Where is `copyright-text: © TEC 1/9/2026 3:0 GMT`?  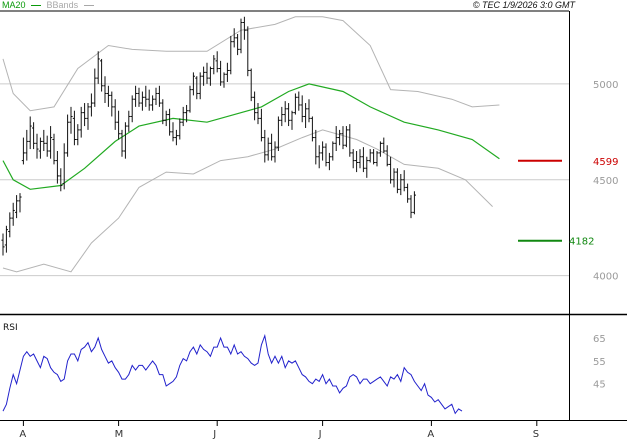
copyright-text: © TEC 1/9/2026 3:0 GMT is located at coordinates (523, 5).